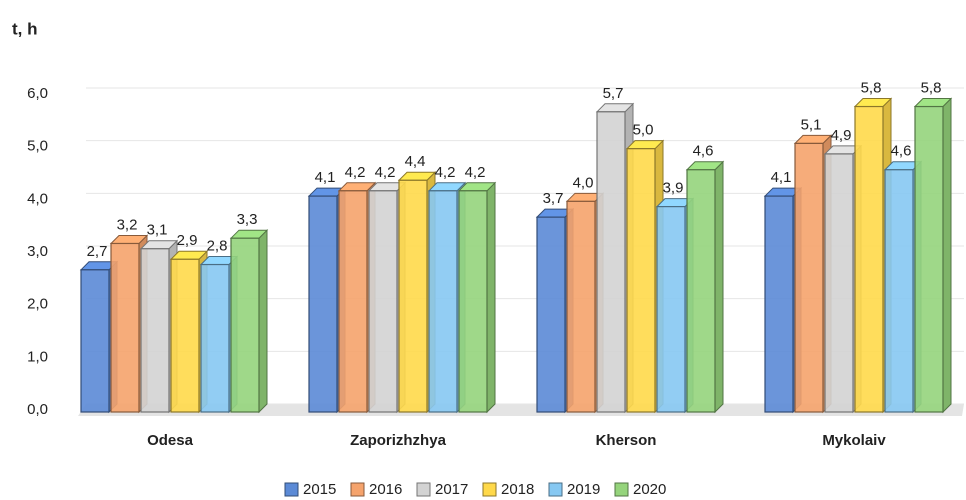 The image size is (966, 500). I want to click on x-tick-label: Zaporizhzhya, so click(398, 440).